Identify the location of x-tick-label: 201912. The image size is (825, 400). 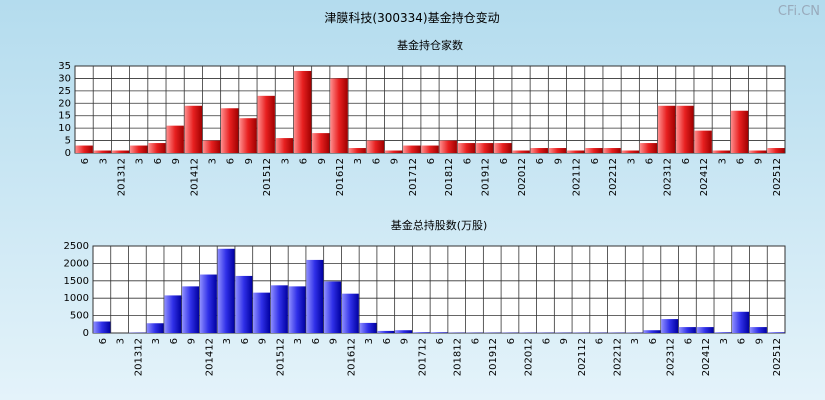
(493, 357).